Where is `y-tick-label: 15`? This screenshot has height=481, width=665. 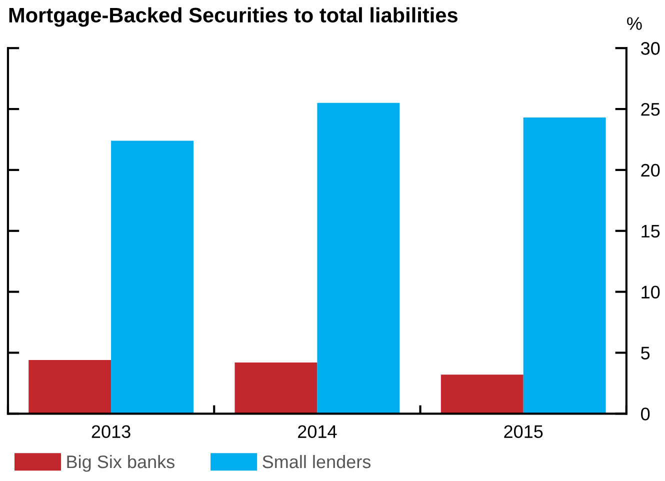 y-tick-label: 15 is located at coordinates (651, 231).